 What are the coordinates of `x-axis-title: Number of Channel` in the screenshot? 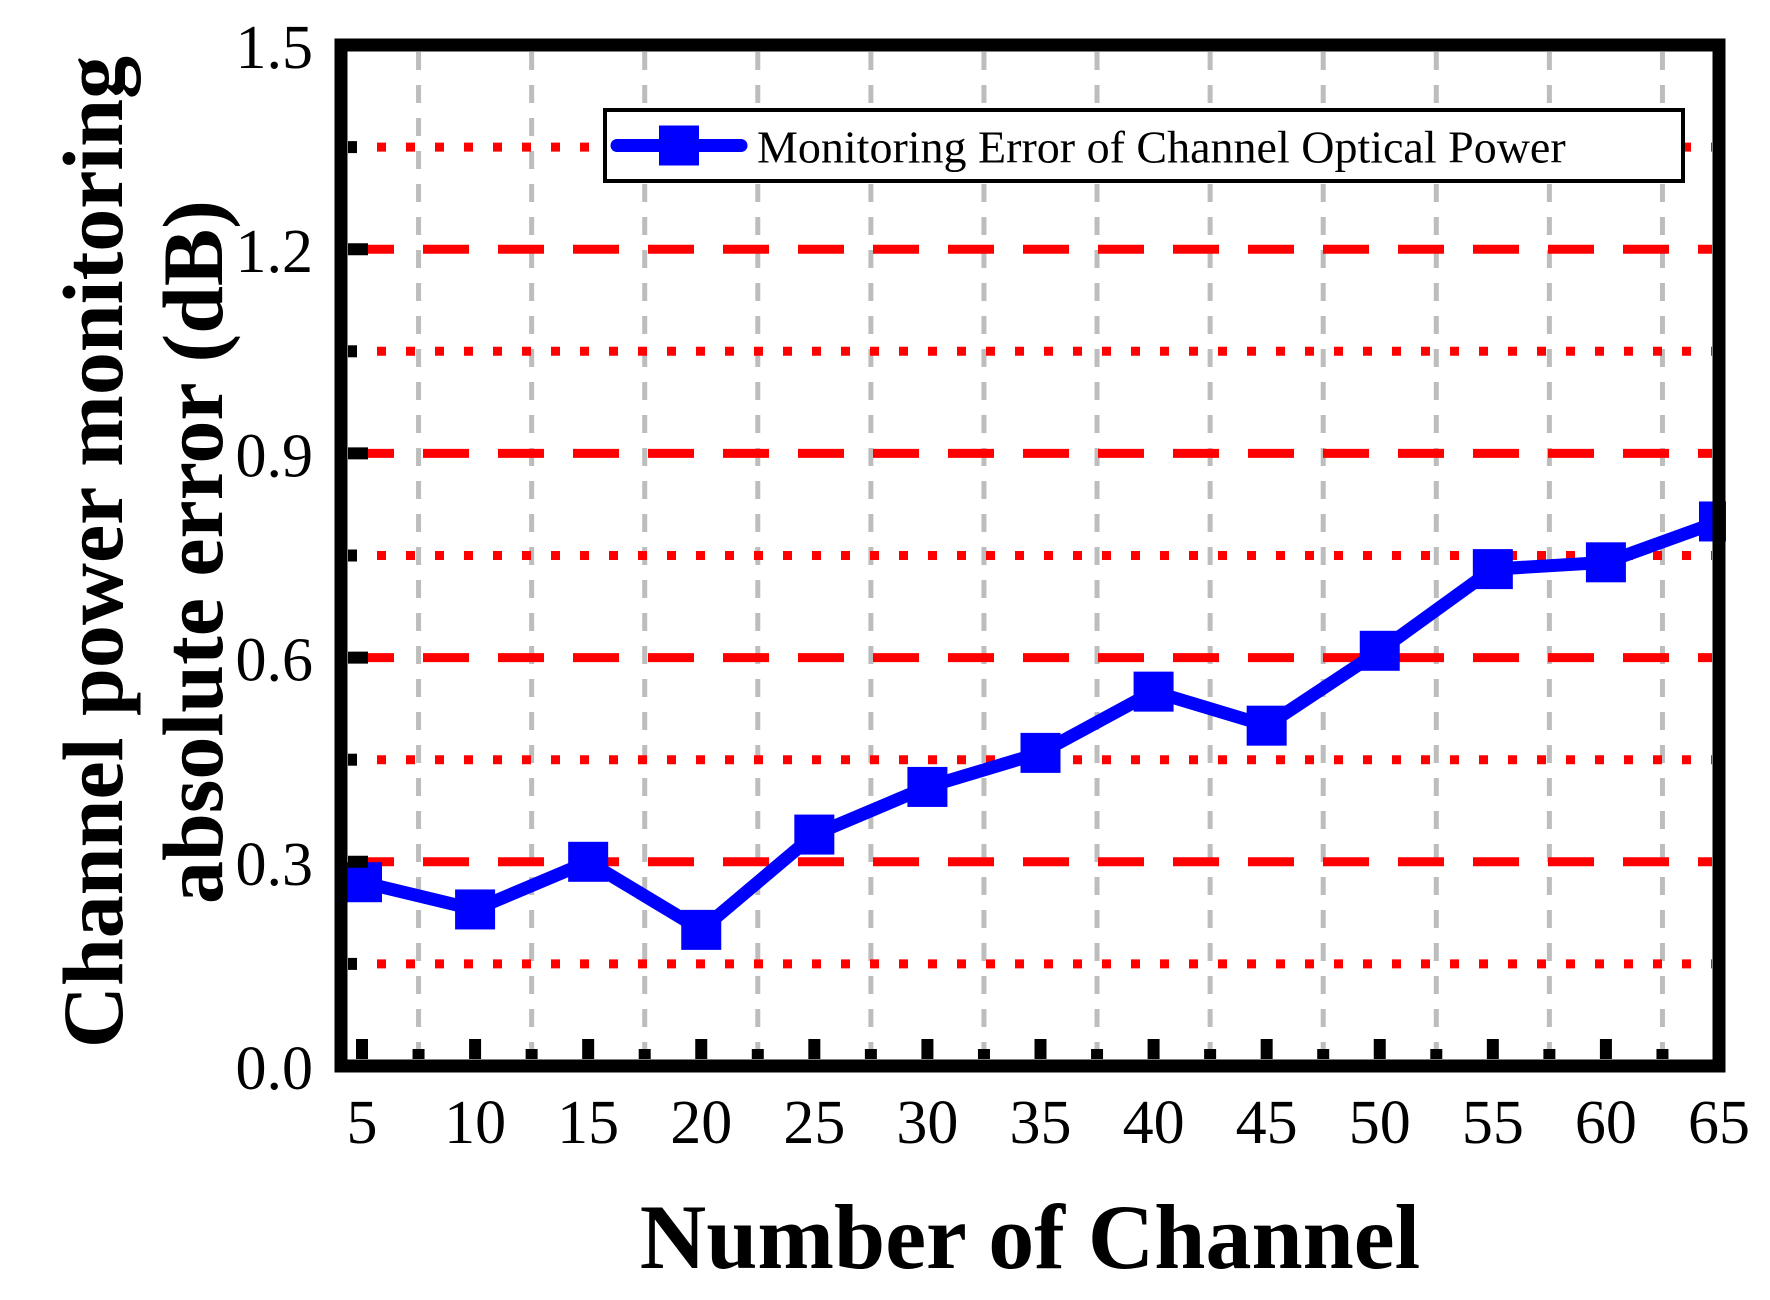 It's located at (1030, 1237).